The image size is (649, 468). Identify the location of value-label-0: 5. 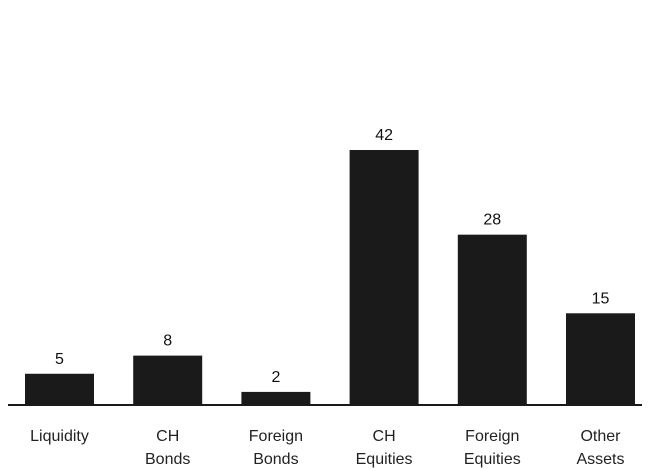
(59, 359).